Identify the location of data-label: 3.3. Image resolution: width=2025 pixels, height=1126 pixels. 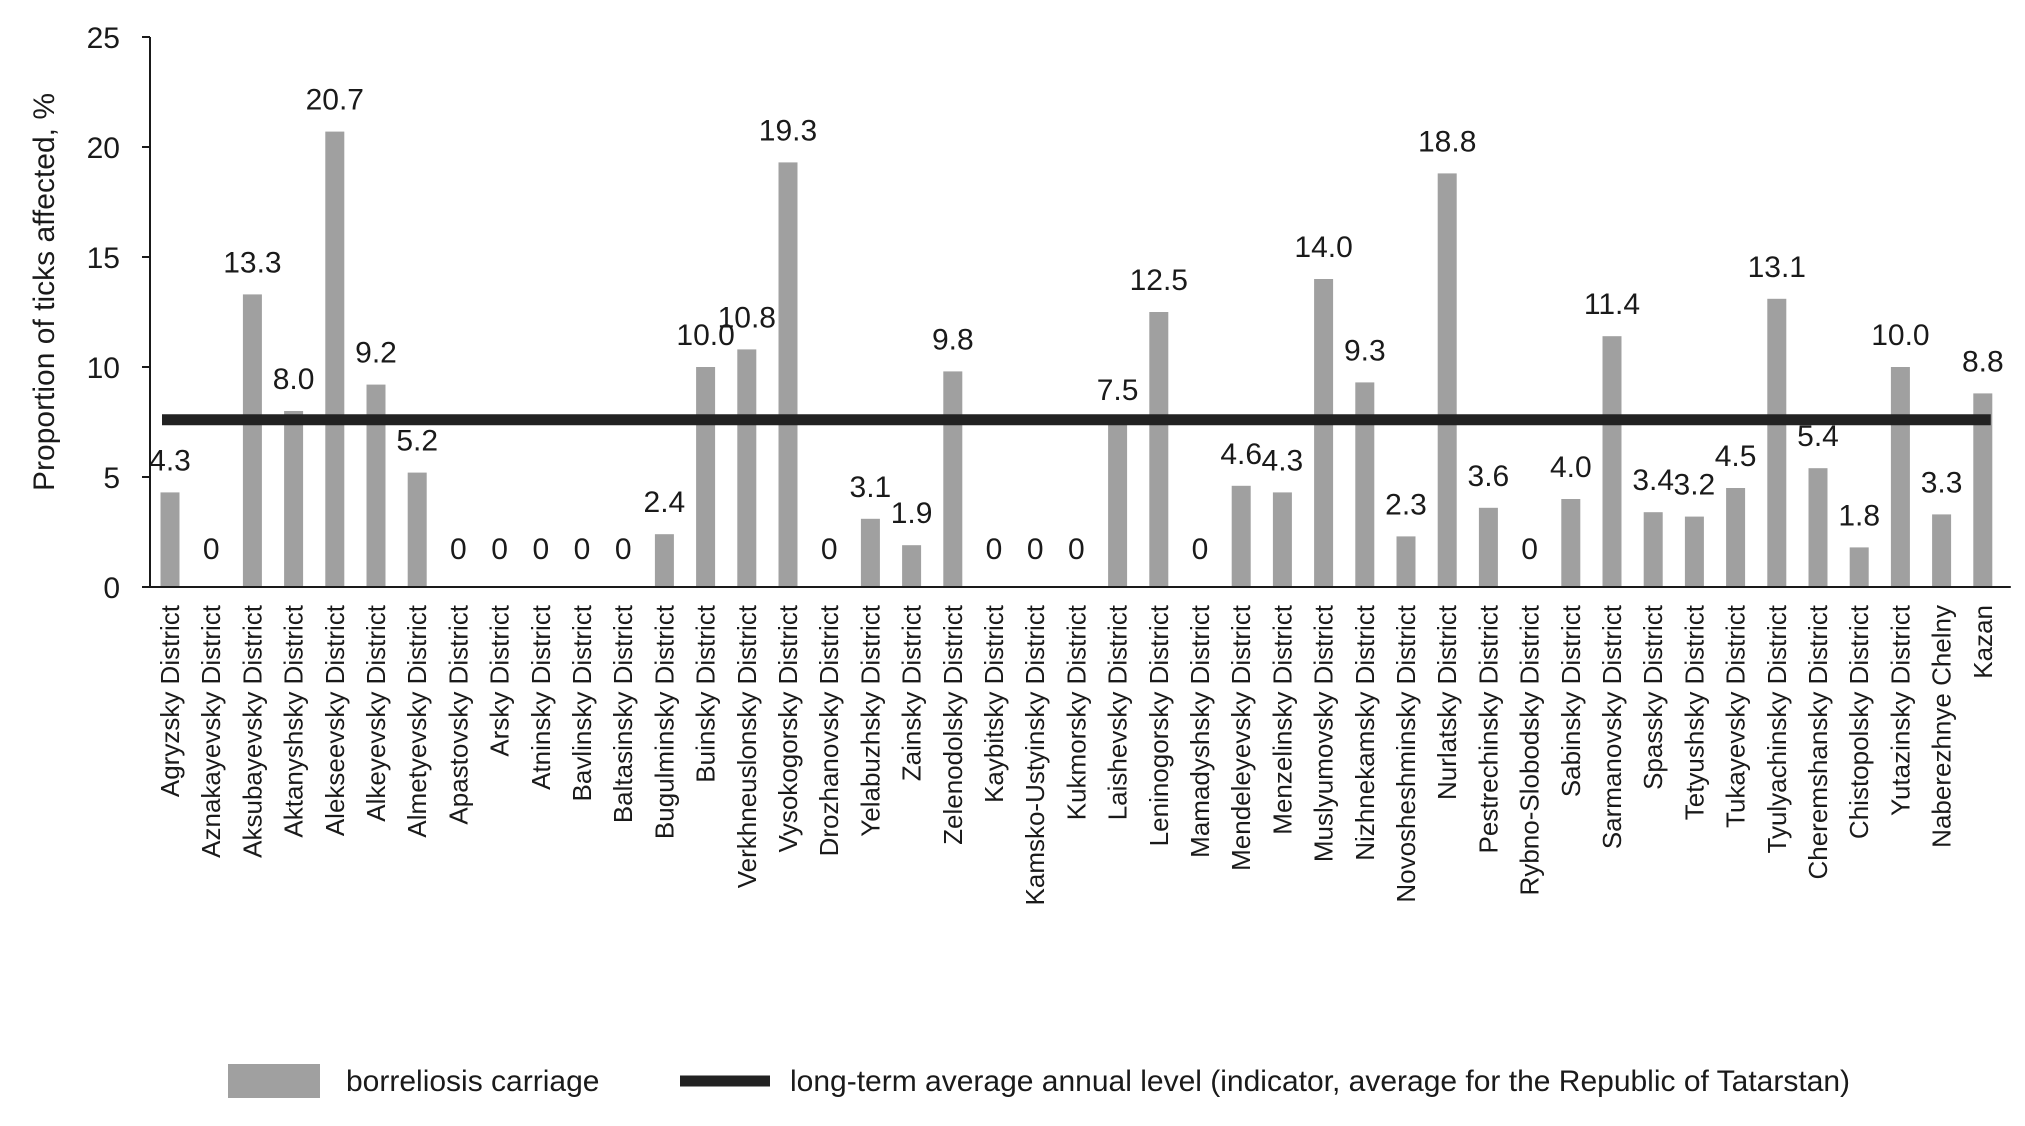
(1942, 482).